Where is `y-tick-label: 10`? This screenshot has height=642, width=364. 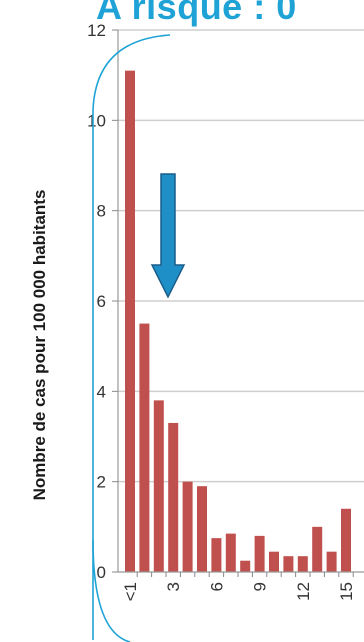 y-tick-label: 10 is located at coordinates (96, 120).